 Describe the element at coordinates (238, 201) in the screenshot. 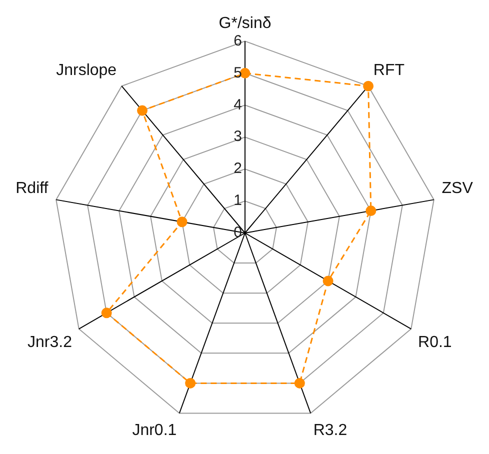

I see `y-tick-label: 1` at that location.